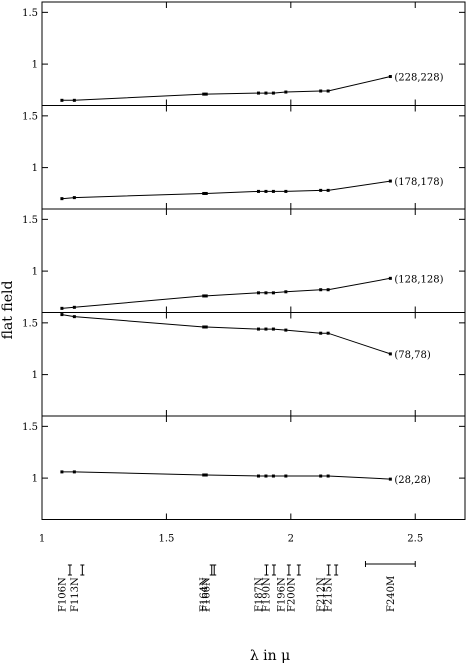  I want to click on x-axis-group: 1 1.5 2 2.5, so click(231, 539).